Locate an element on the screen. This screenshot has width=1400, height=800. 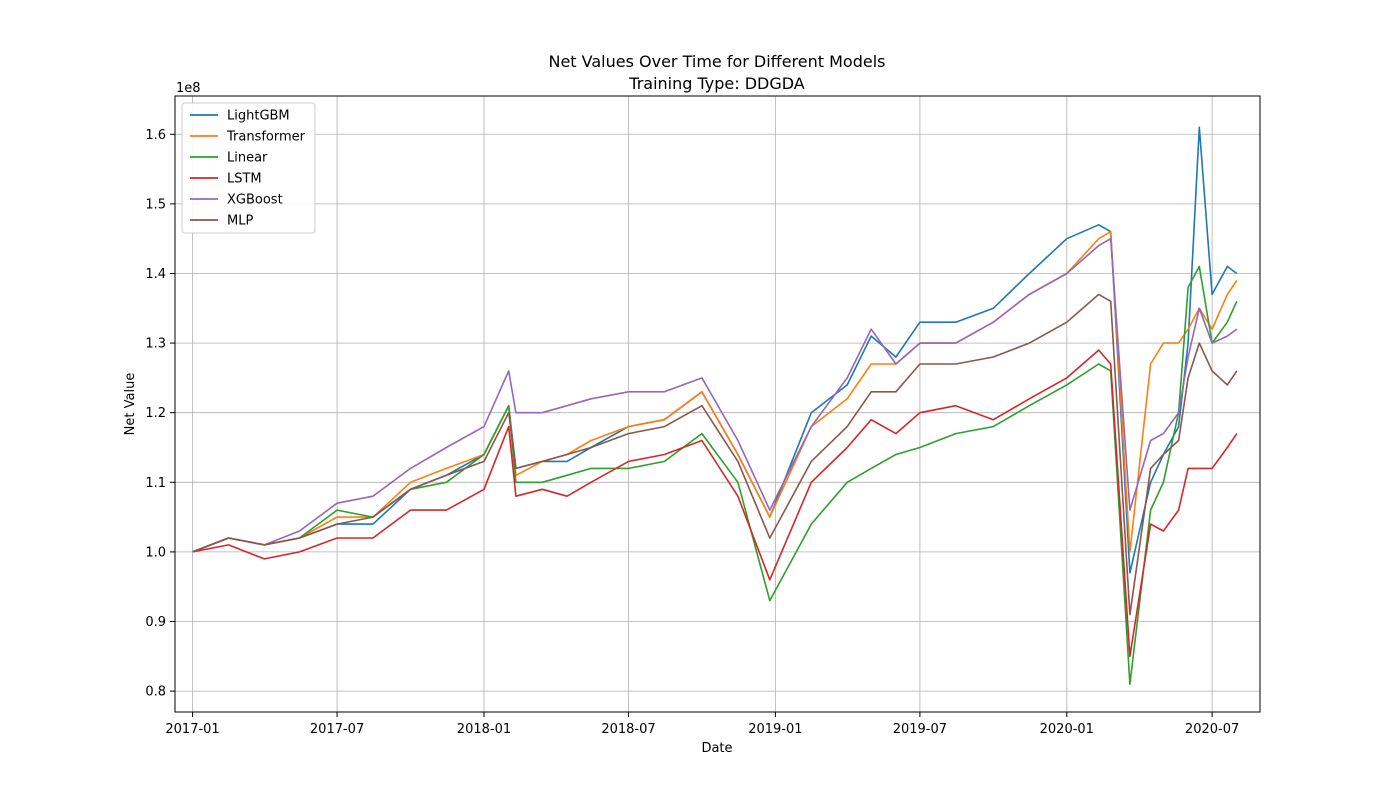
y-tick-label: 0.8 is located at coordinates (155, 692).